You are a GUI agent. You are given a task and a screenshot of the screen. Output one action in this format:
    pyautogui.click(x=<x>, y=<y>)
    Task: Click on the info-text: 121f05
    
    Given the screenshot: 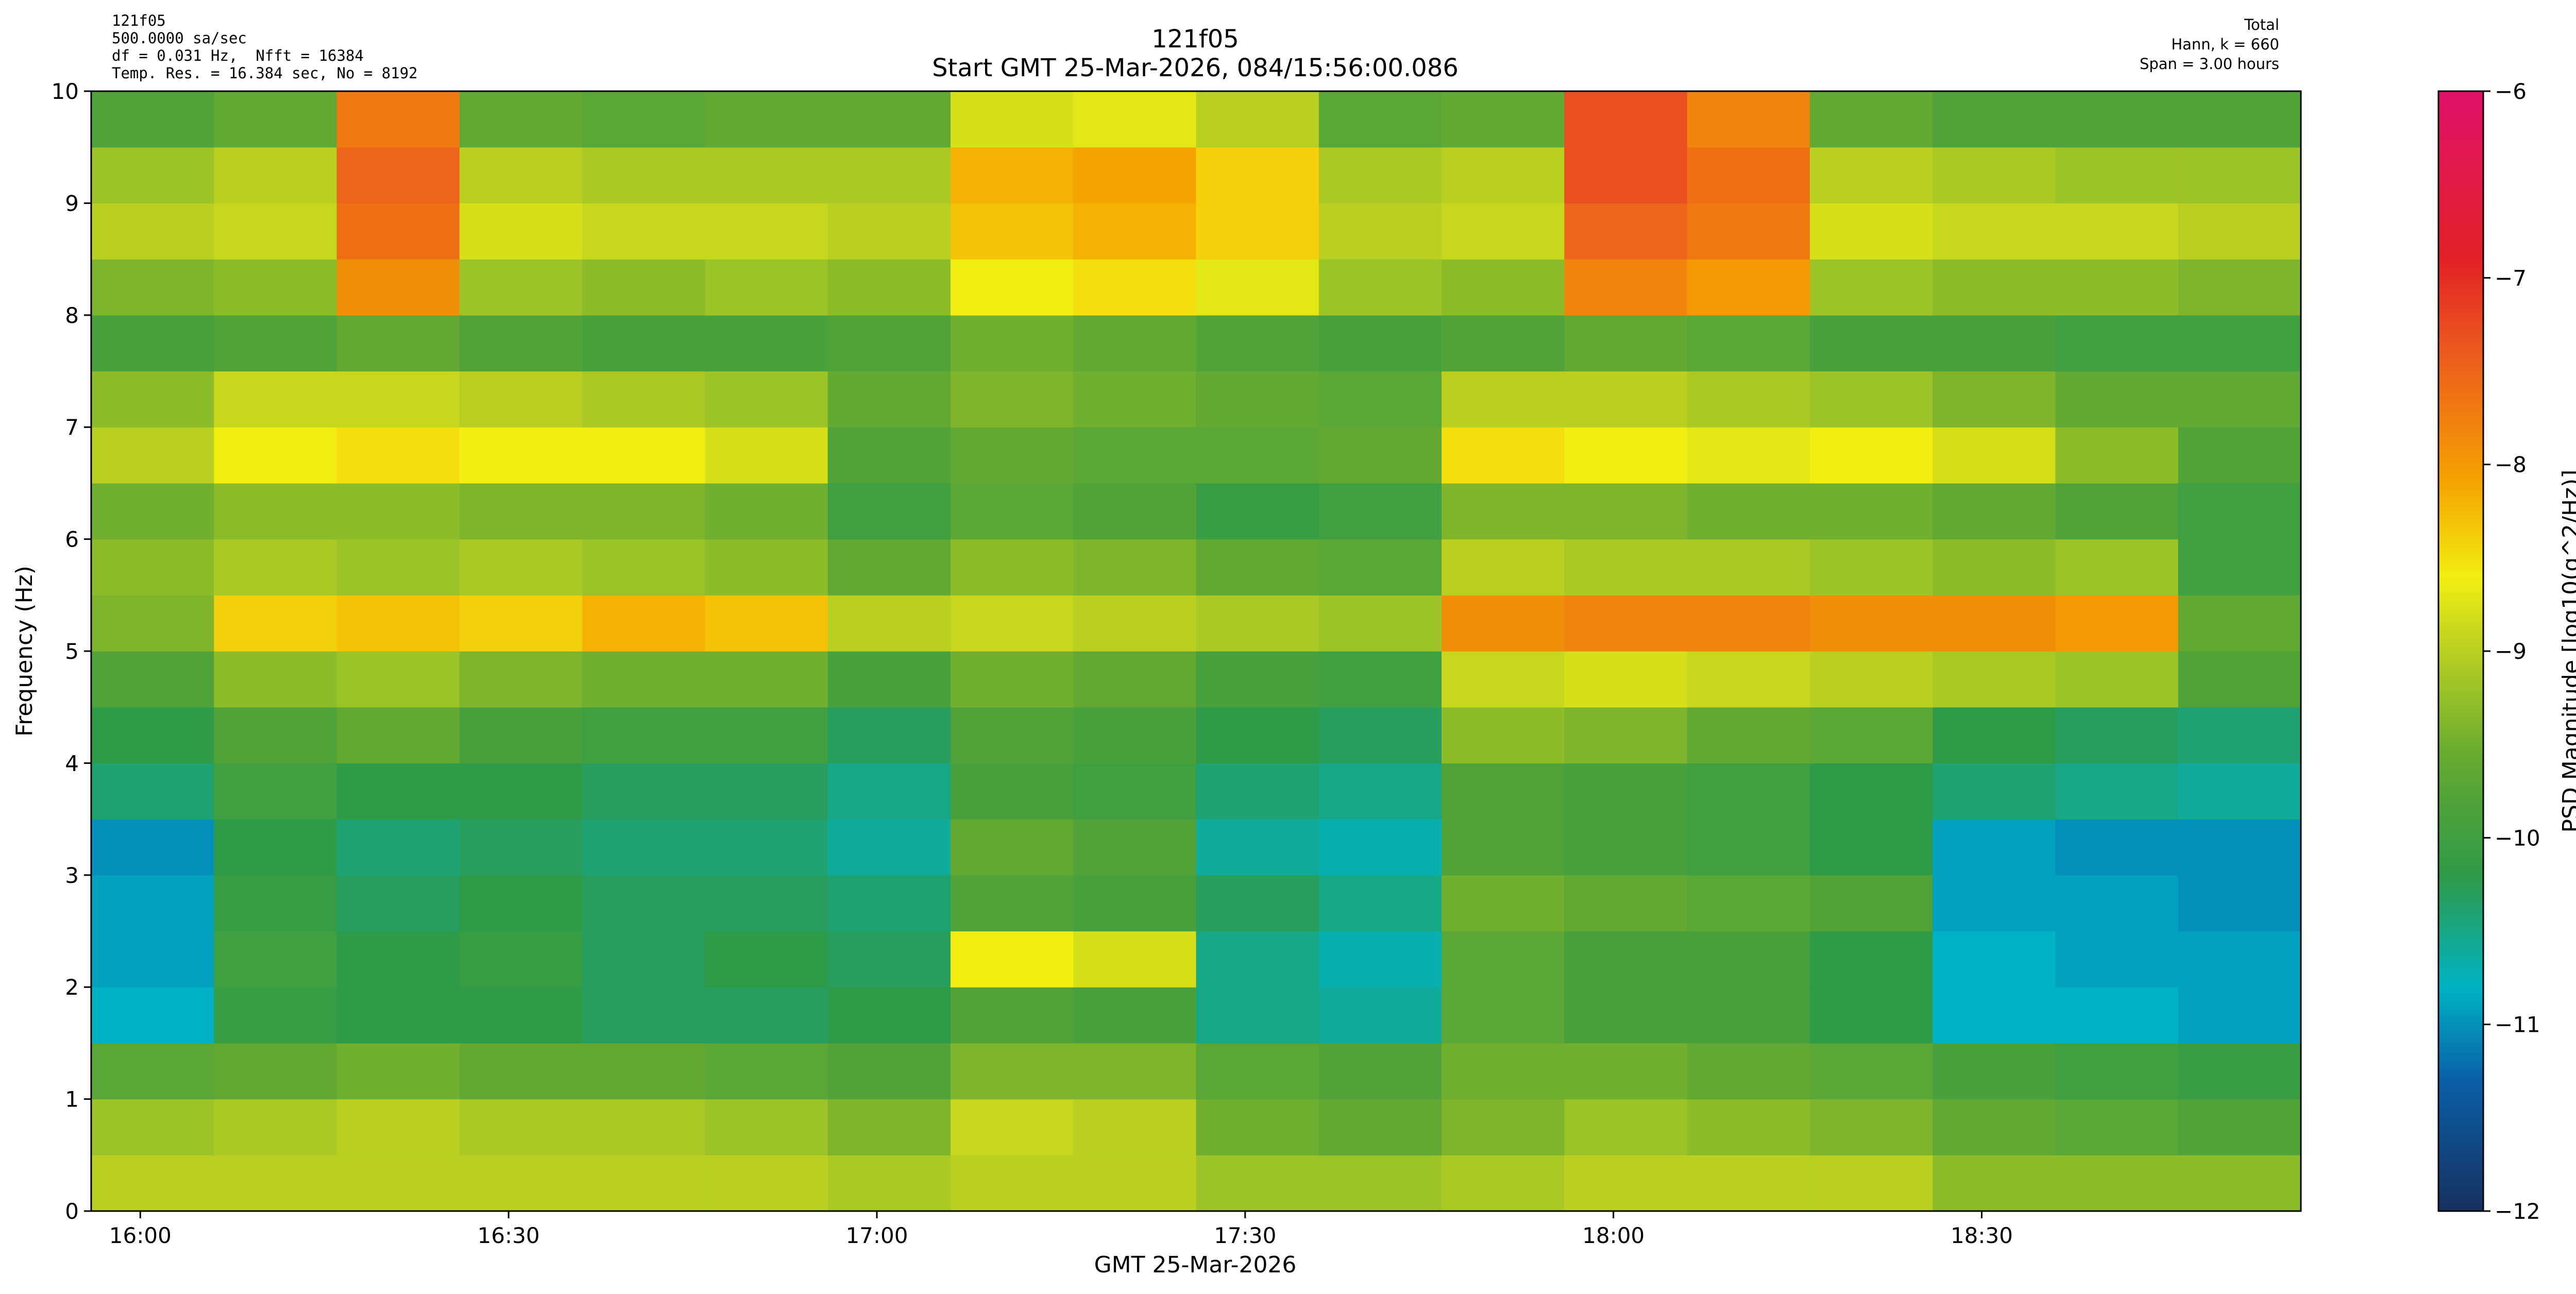 What is the action you would take?
    pyautogui.click(x=139, y=20)
    